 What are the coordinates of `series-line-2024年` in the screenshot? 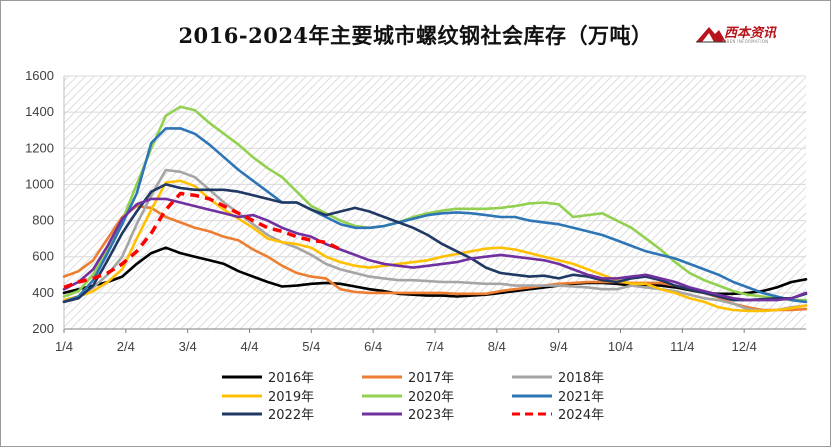 It's located at (202, 240).